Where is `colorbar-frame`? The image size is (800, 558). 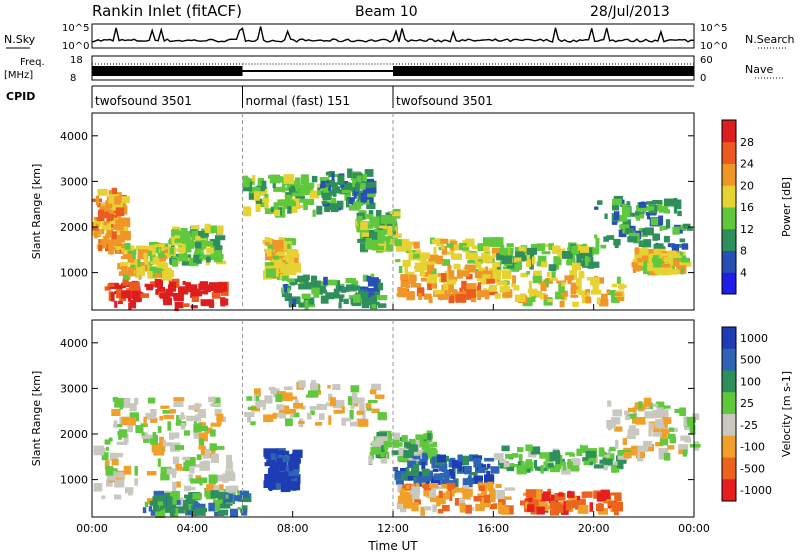
colorbar-frame is located at coordinates (729, 207).